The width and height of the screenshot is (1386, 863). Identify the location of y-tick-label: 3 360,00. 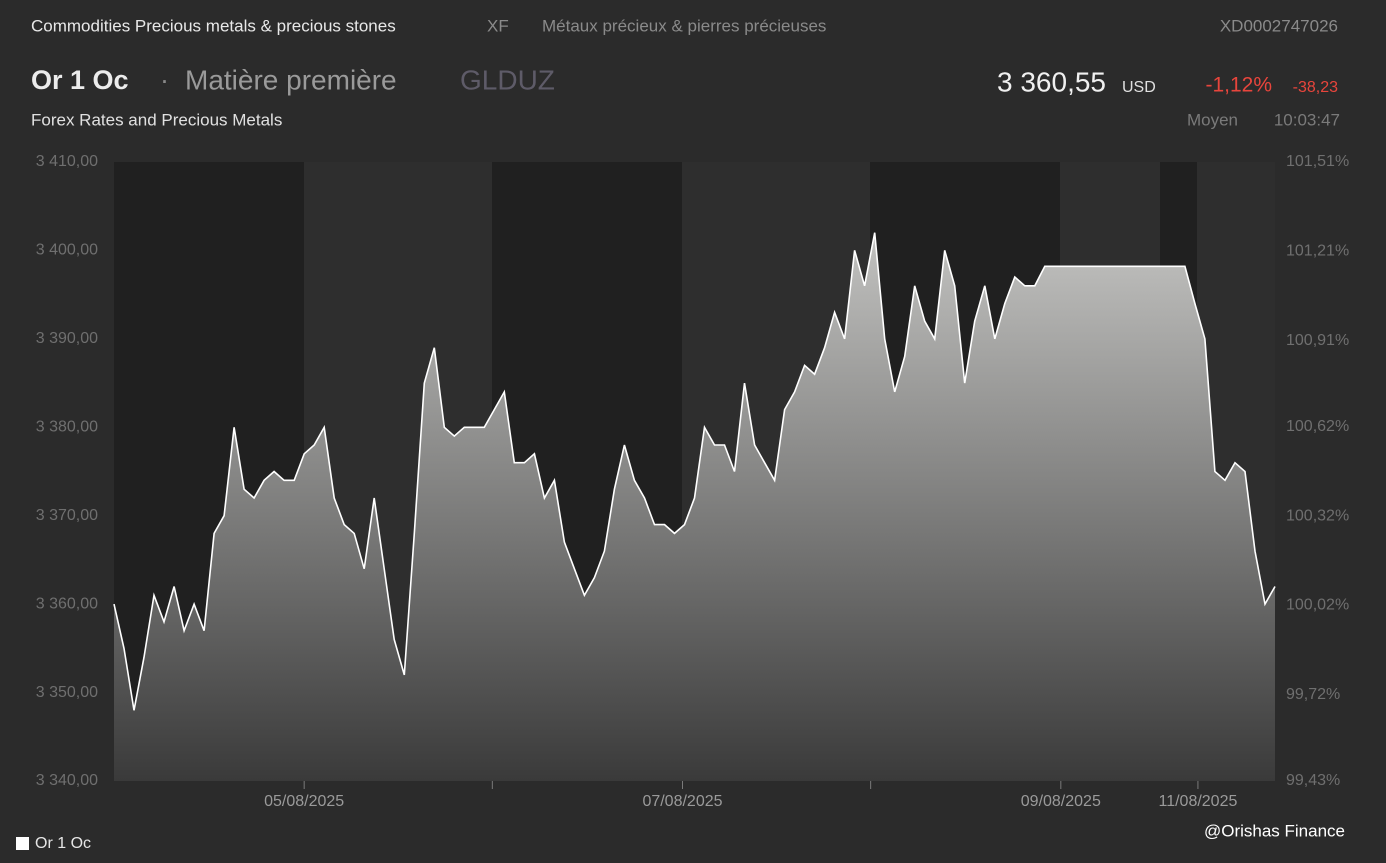
(67, 603).